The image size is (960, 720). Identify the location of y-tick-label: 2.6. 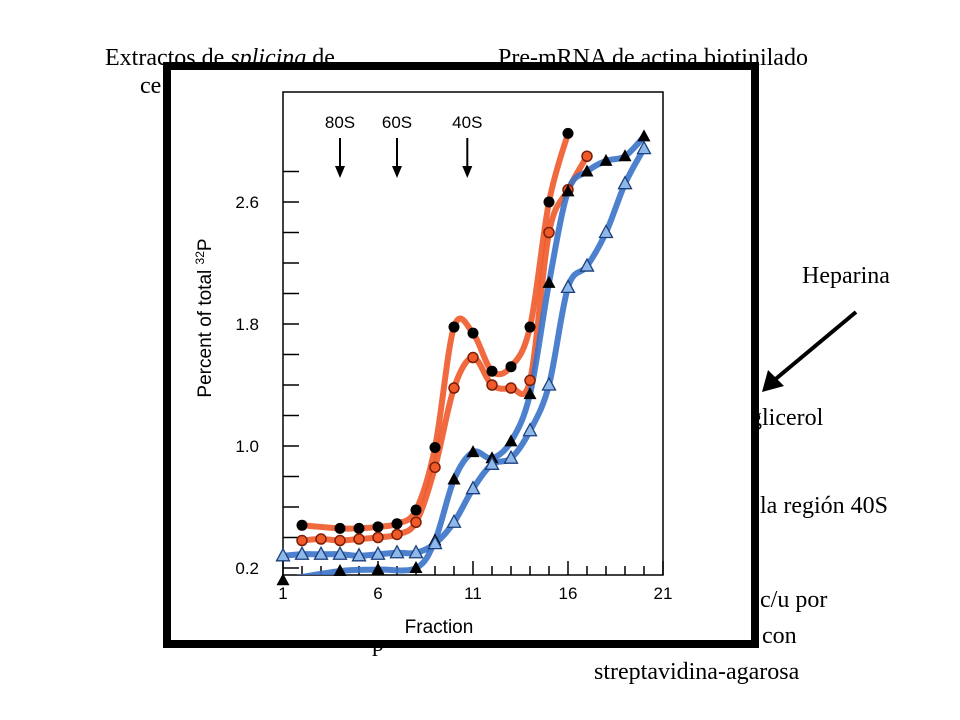
(247, 202).